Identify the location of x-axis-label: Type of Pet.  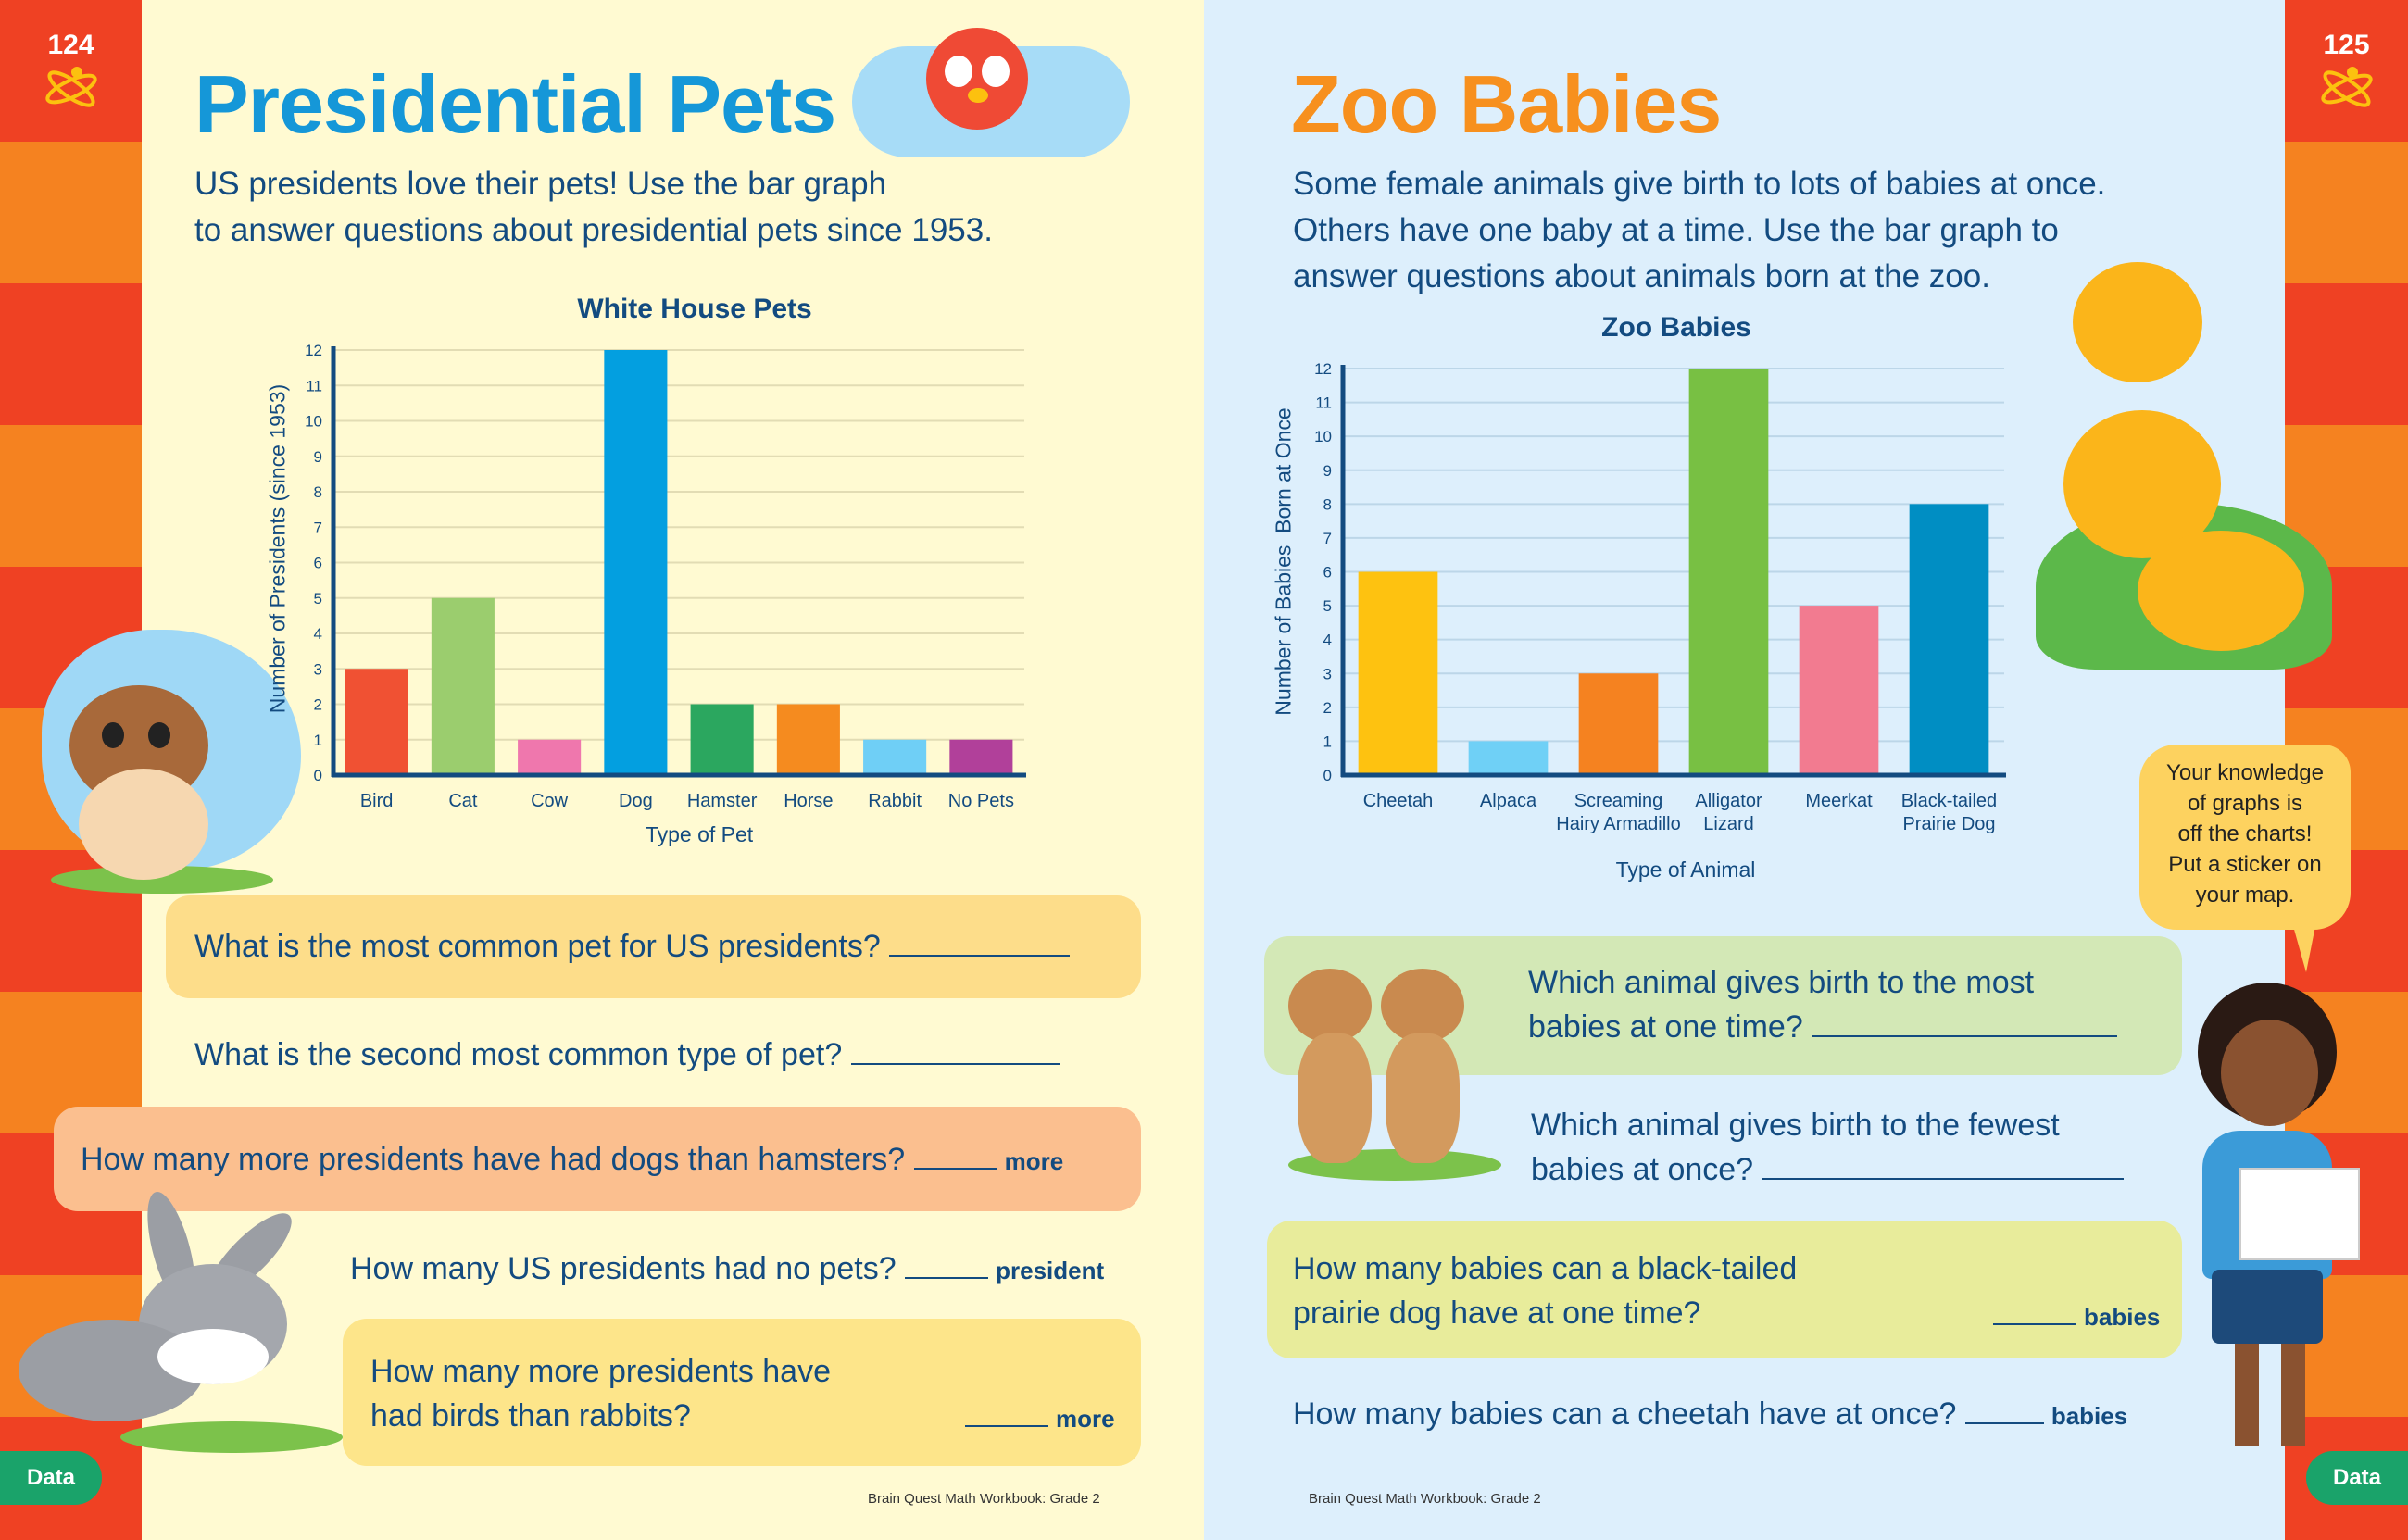
(699, 834).